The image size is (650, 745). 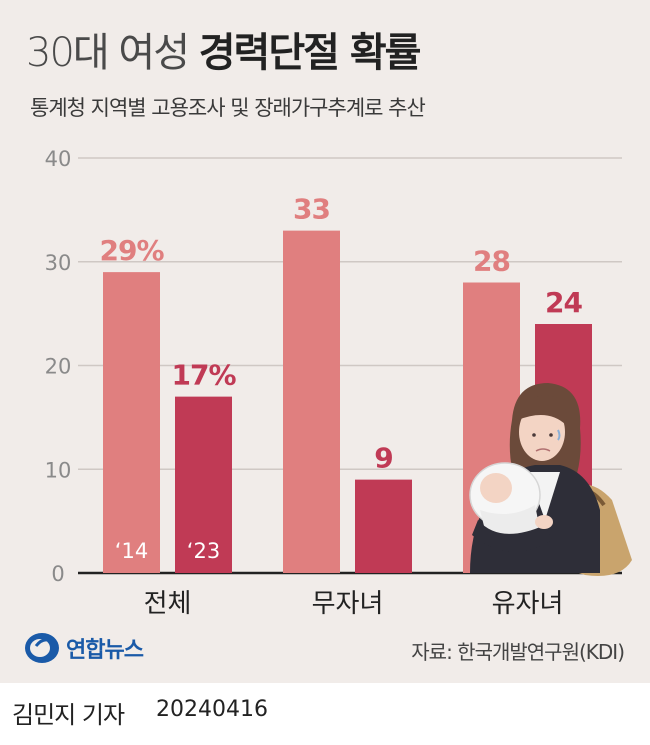 I want to click on bar-무자녀-‘23, so click(x=383, y=526).